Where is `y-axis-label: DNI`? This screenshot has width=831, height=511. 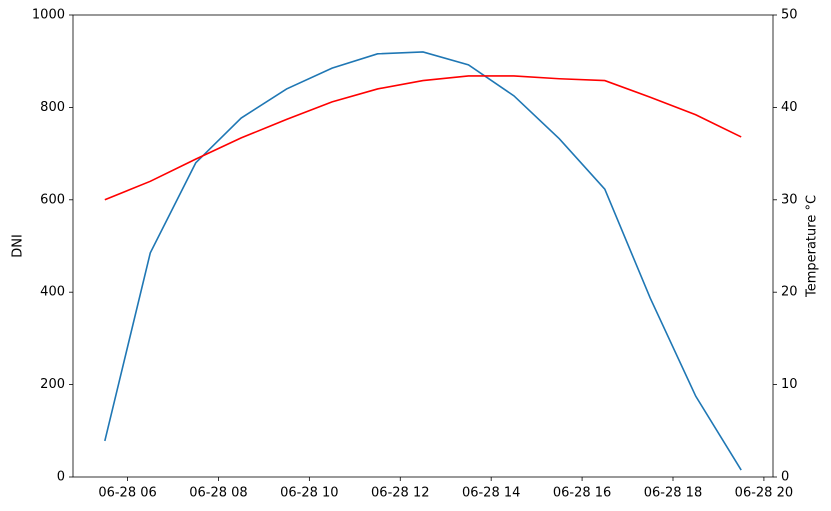 y-axis-label: DNI is located at coordinates (18, 246).